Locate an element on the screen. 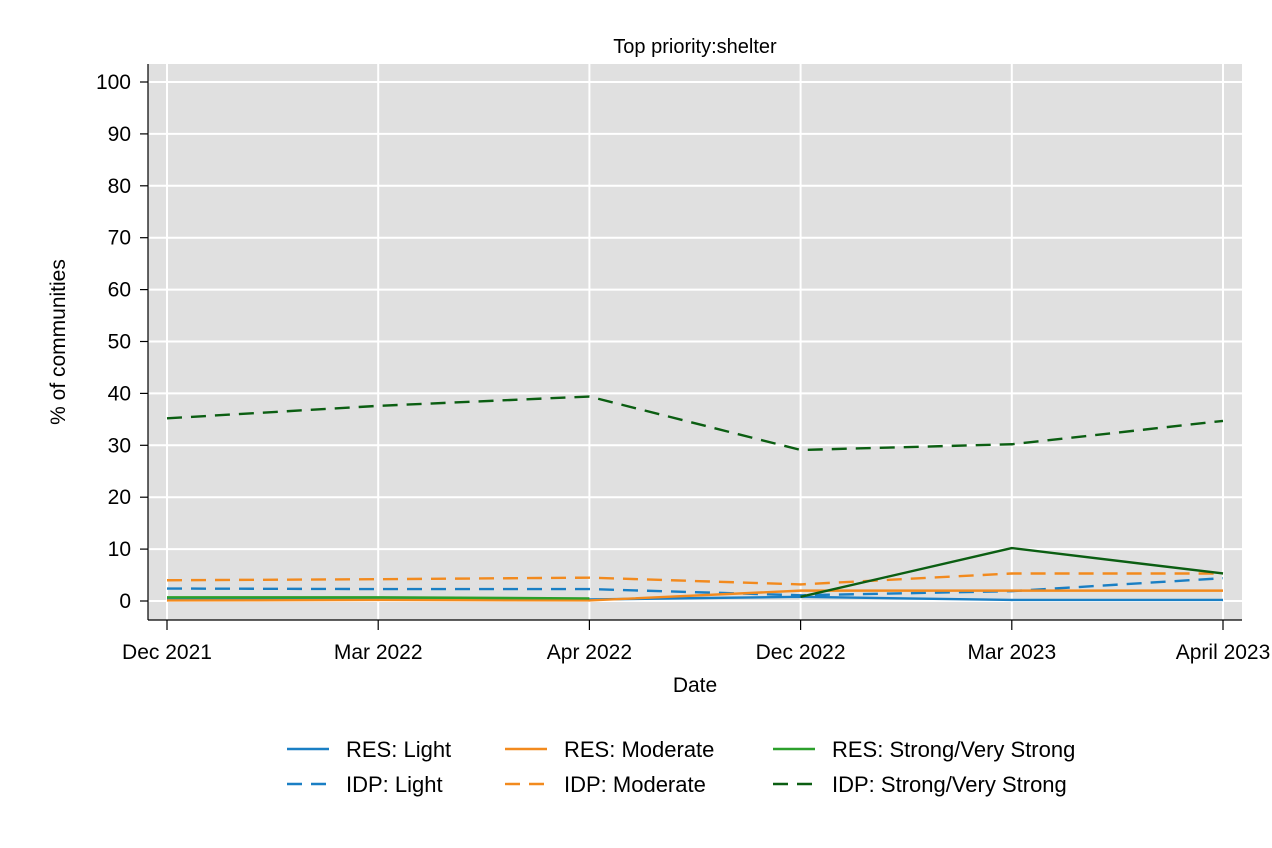 The width and height of the screenshot is (1272, 848). x-tick-label: April 2023 is located at coordinates (1223, 652).